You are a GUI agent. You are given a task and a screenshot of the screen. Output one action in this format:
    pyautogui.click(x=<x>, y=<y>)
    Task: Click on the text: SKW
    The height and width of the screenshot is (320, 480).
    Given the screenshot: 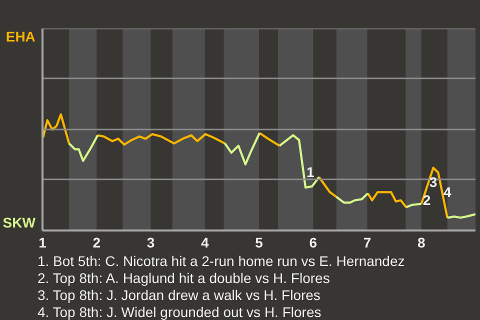 What is the action you would take?
    pyautogui.click(x=19, y=222)
    